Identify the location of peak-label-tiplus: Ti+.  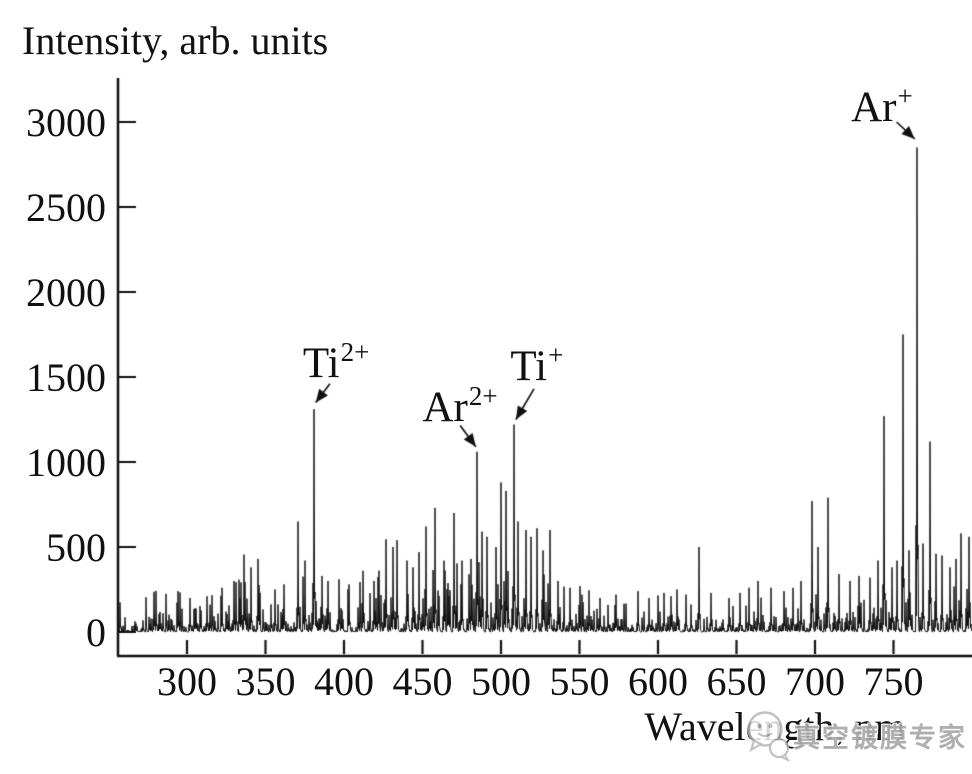
(537, 364).